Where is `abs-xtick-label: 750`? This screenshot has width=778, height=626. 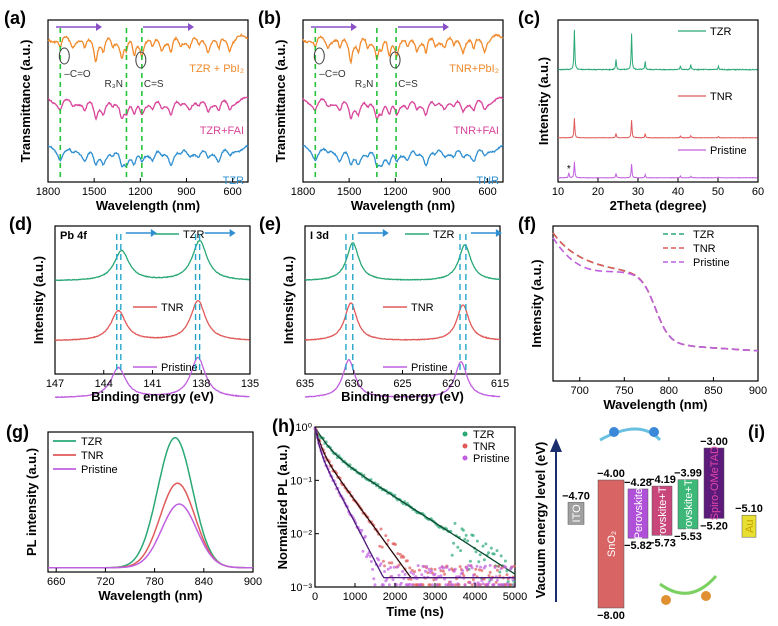
abs-xtick-label: 750 is located at coordinates (624, 391).